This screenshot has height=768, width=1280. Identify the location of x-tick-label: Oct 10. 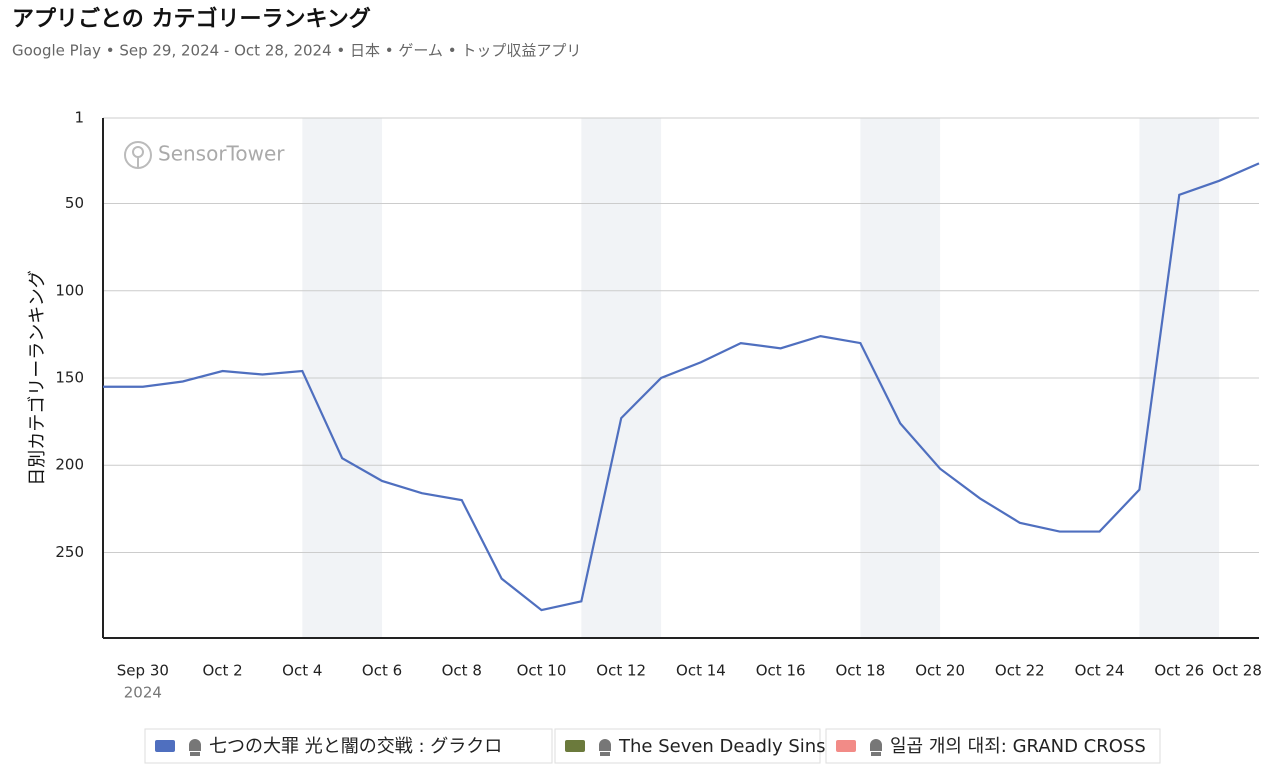
(542, 671).